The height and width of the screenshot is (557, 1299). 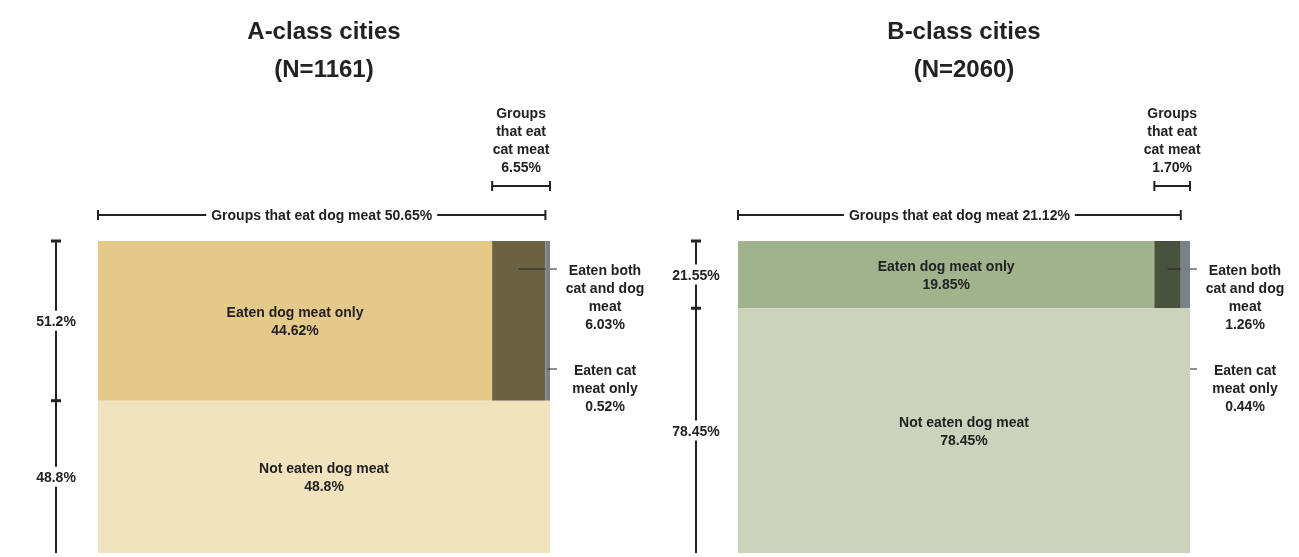 I want to click on text: Groups that eat dog meat 21.12%, so click(x=959, y=215).